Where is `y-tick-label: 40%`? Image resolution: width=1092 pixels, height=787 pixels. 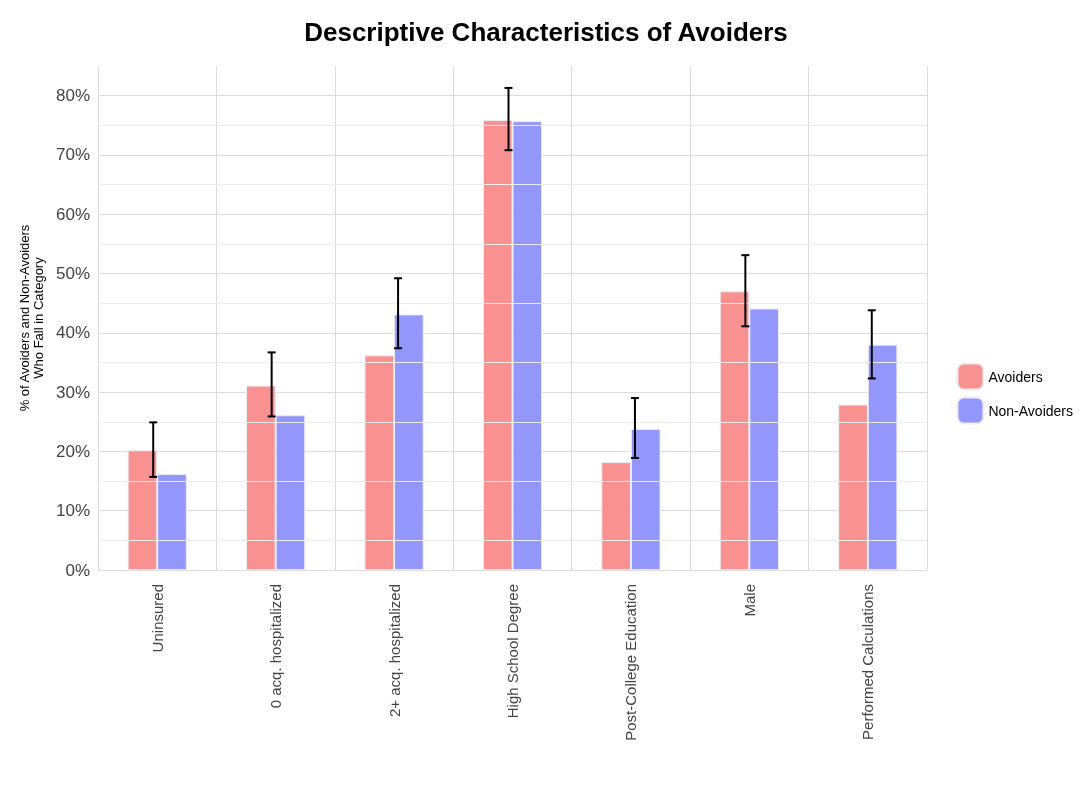 y-tick-label: 40% is located at coordinates (72, 333).